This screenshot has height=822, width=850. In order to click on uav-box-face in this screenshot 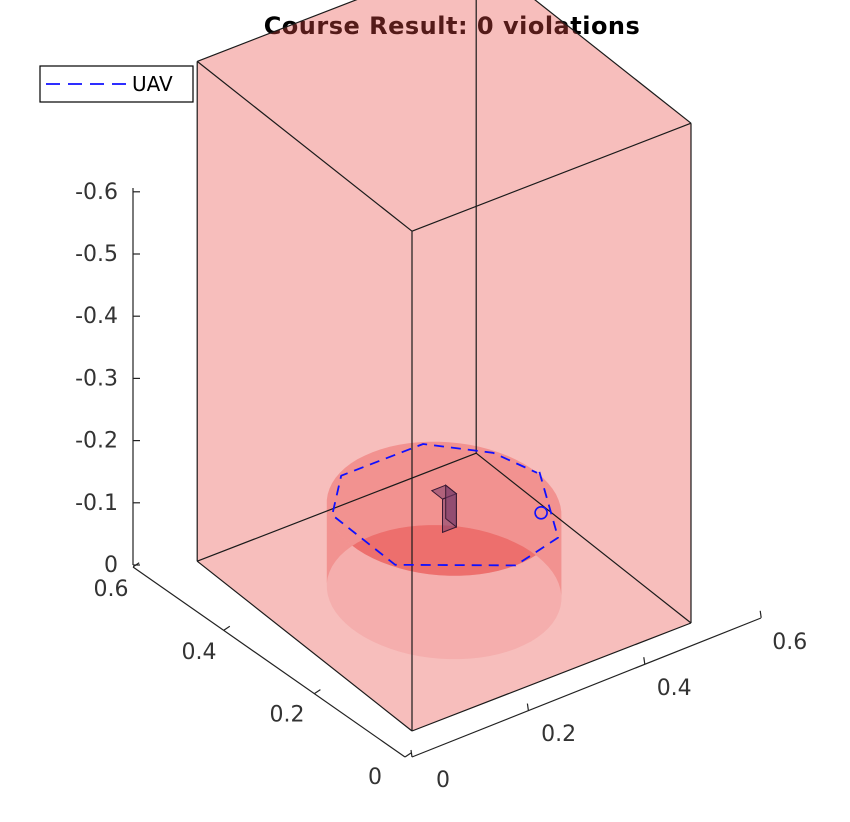, I will do `click(451, 506)`.